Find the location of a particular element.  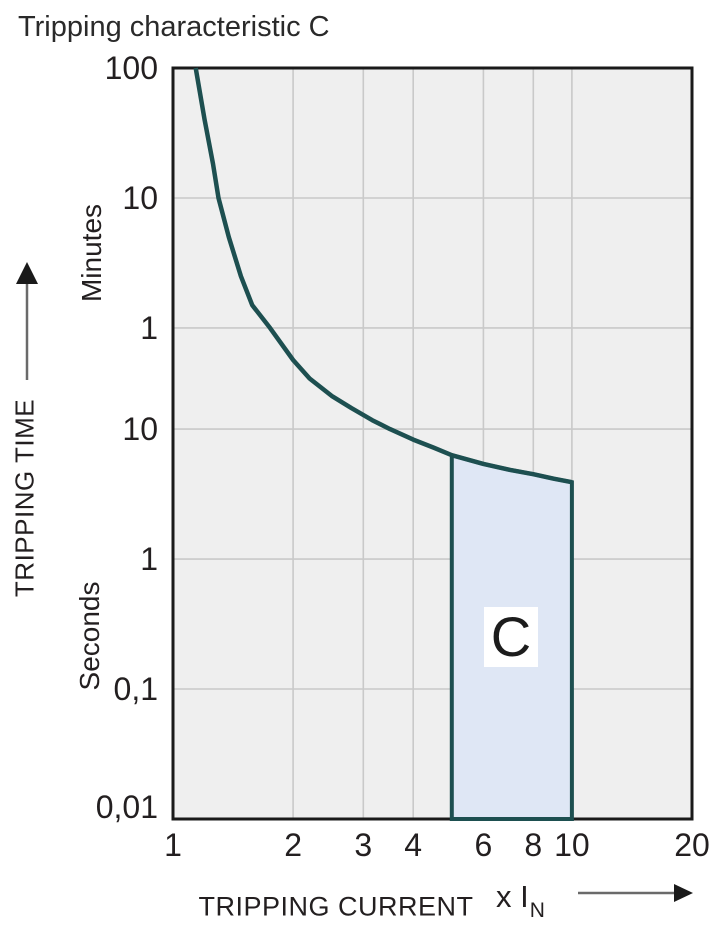

chart-title: Tripping characteristic C is located at coordinates (174, 27).